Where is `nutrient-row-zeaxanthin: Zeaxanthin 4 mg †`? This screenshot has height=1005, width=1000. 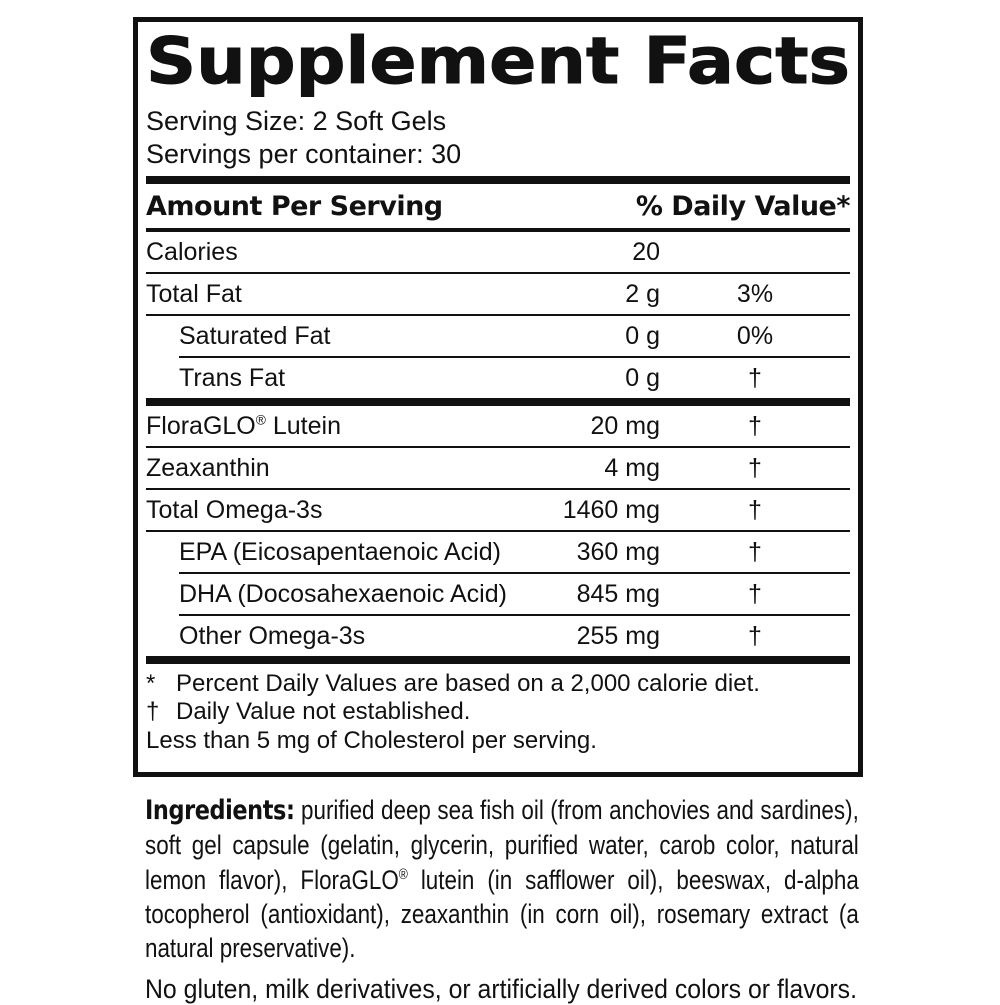
nutrient-row-zeaxanthin: Zeaxanthin 4 mg † is located at coordinates (498, 468).